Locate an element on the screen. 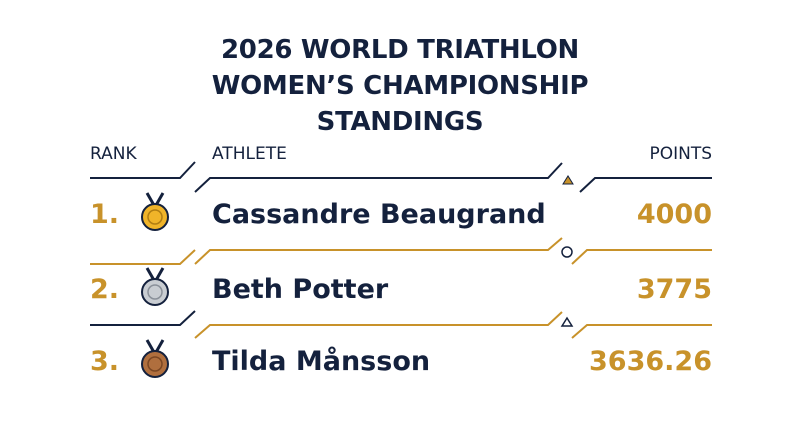 This screenshot has width=800, height=447. athlete: Beth Potter is located at coordinates (300, 289).